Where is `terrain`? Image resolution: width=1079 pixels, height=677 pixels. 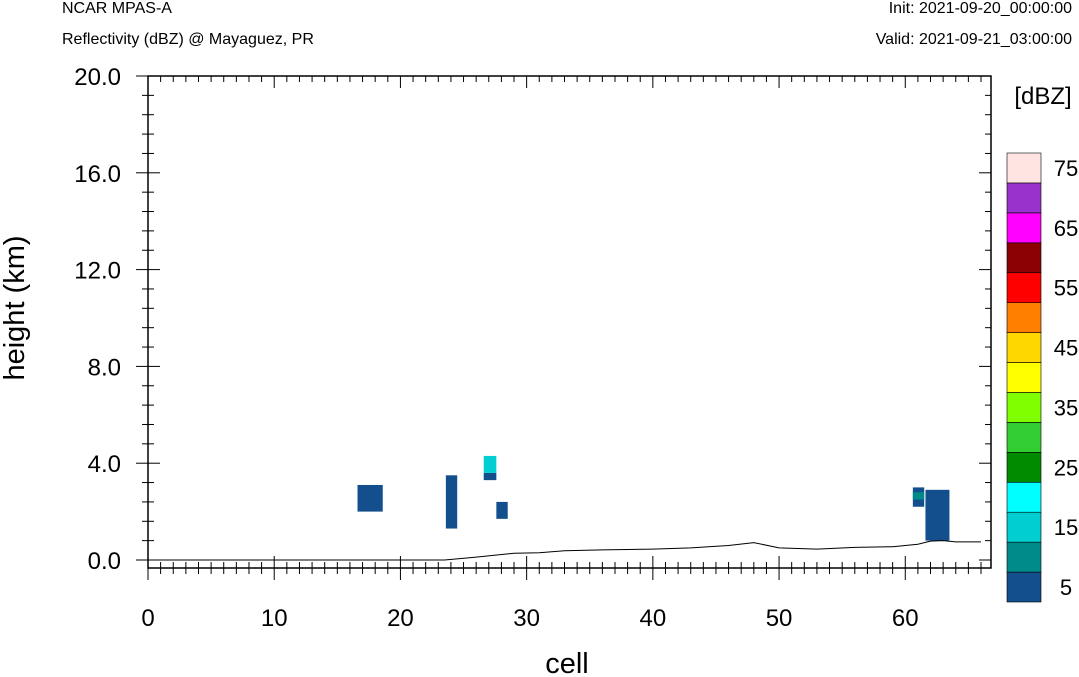
terrain is located at coordinates (564, 550).